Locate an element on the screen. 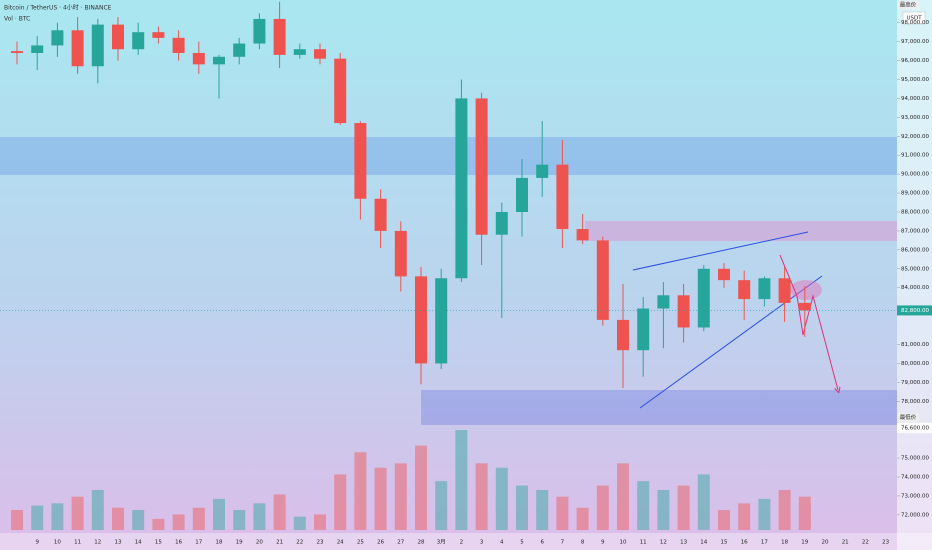  x-tick-label: 14 is located at coordinates (138, 543).